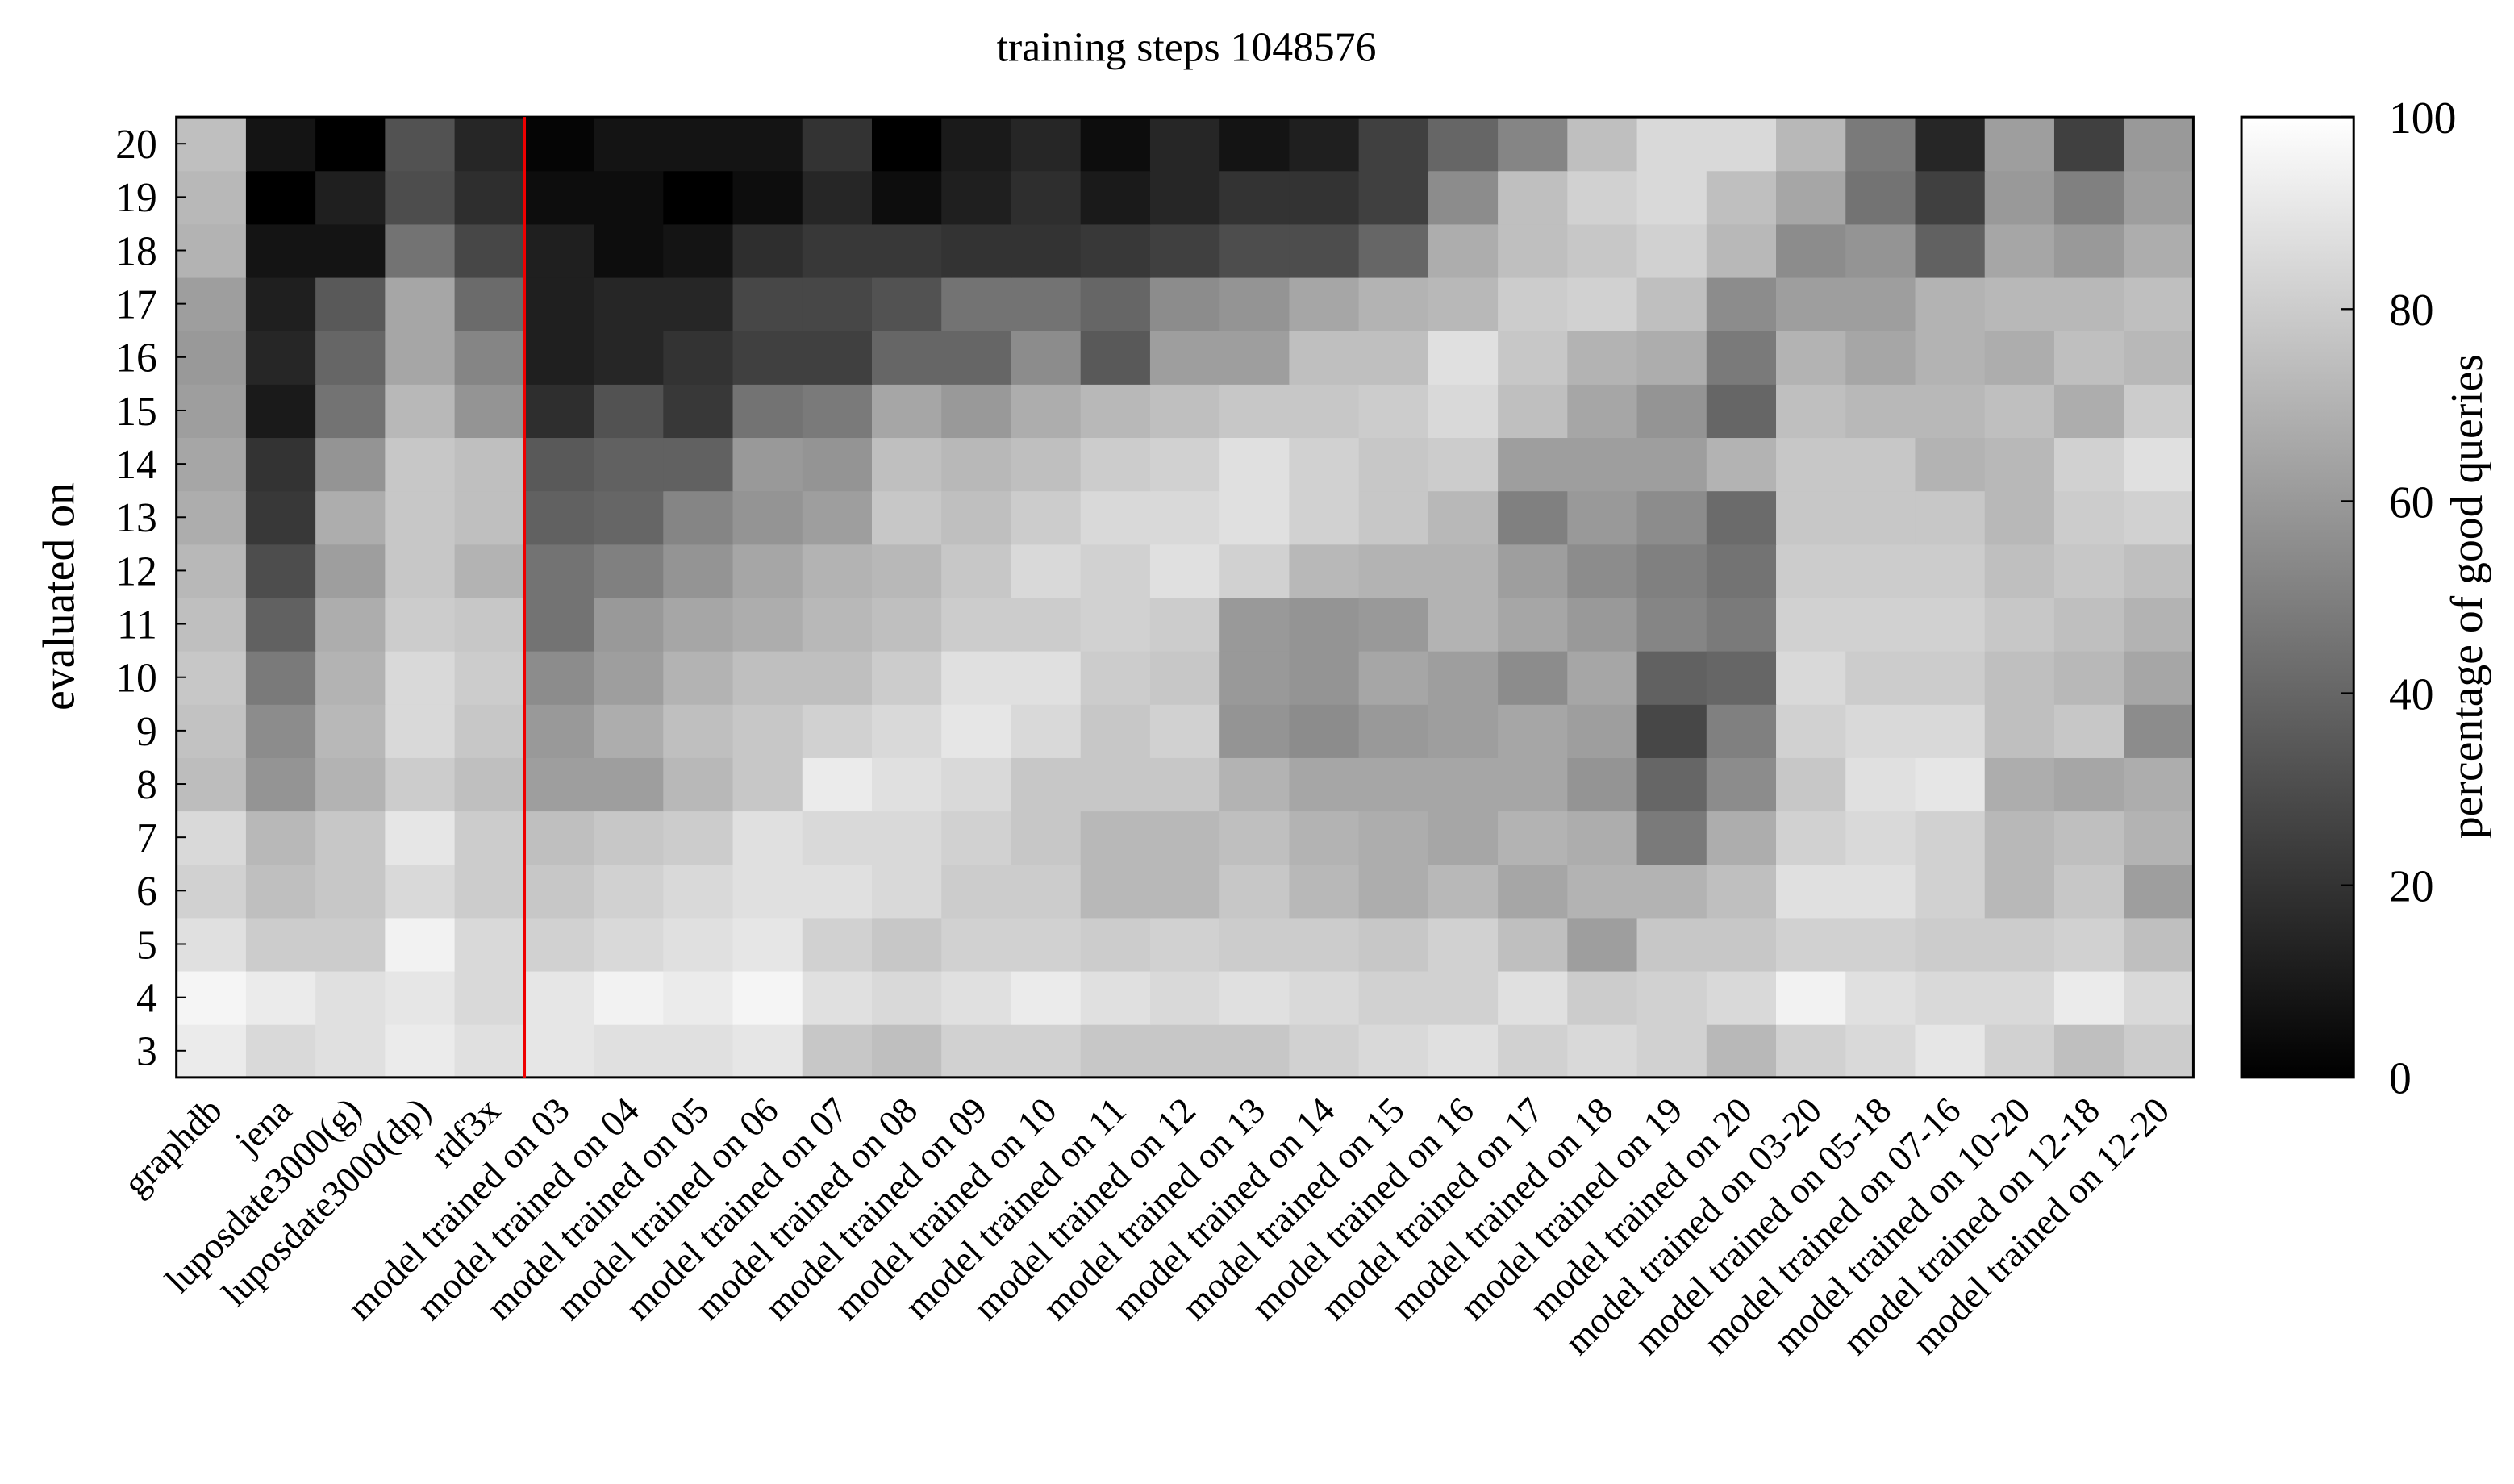 The width and height of the screenshot is (2514, 1484). I want to click on colorbar-tick-label: 20, so click(2411, 887).